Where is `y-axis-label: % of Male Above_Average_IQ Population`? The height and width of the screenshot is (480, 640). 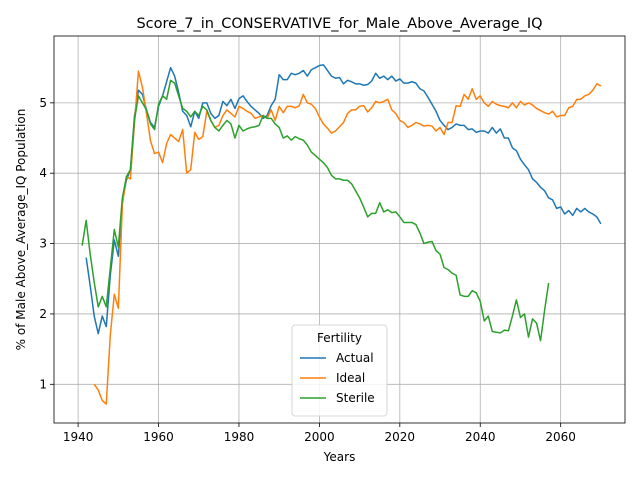
y-axis-label: % of Male Above_Average_IQ Population is located at coordinates (21, 230).